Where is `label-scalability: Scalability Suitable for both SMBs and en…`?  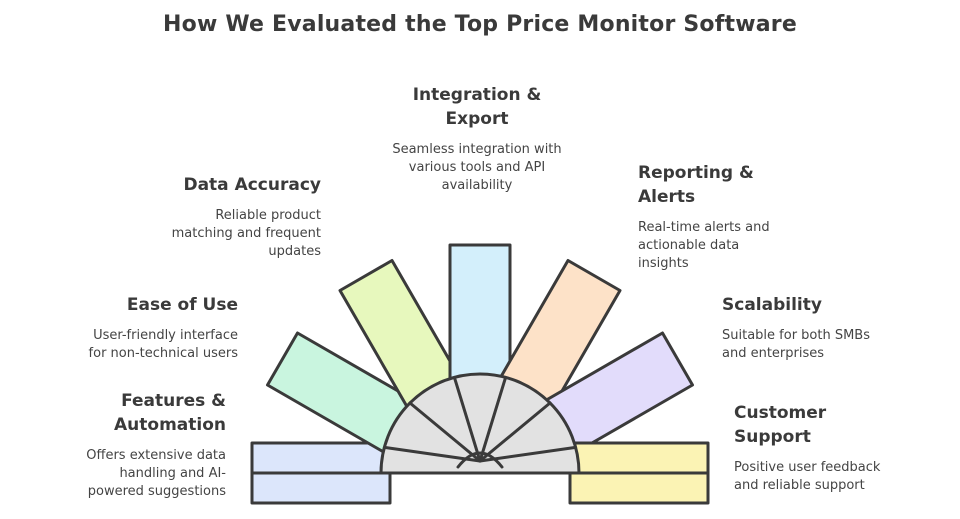 label-scalability: Scalability Suitable for both SMBs and en… is located at coordinates (827, 328).